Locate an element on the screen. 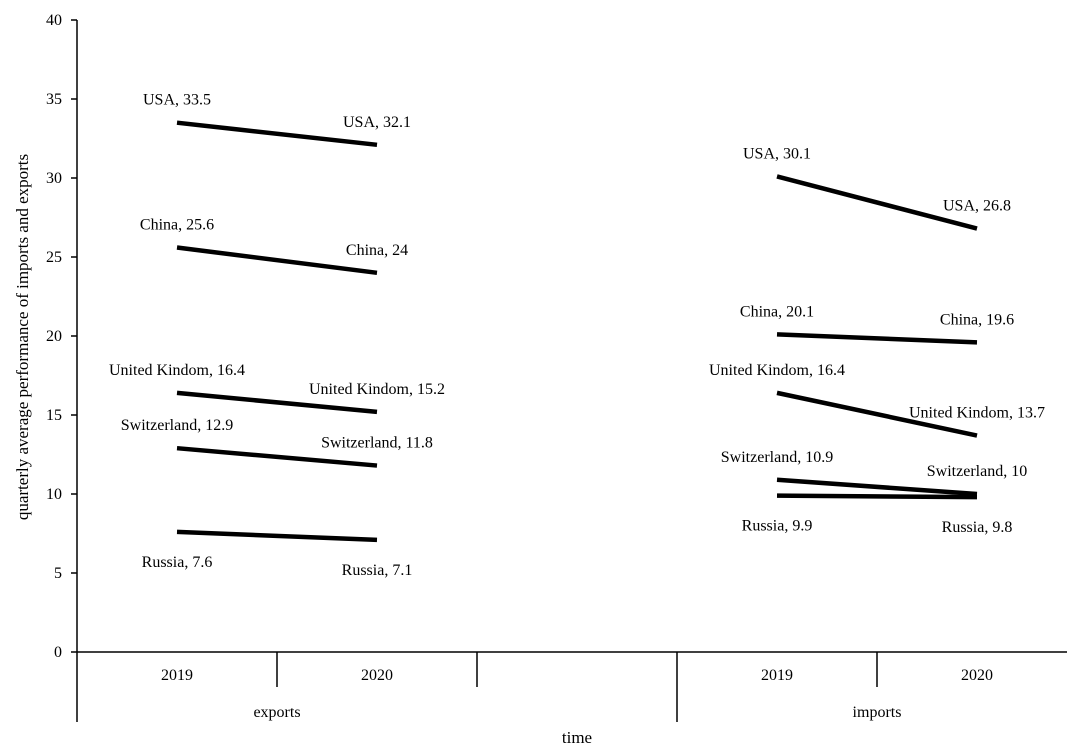 Image resolution: width=1067 pixels, height=749 pixels. y-tick-label: 35 is located at coordinates (54, 99).